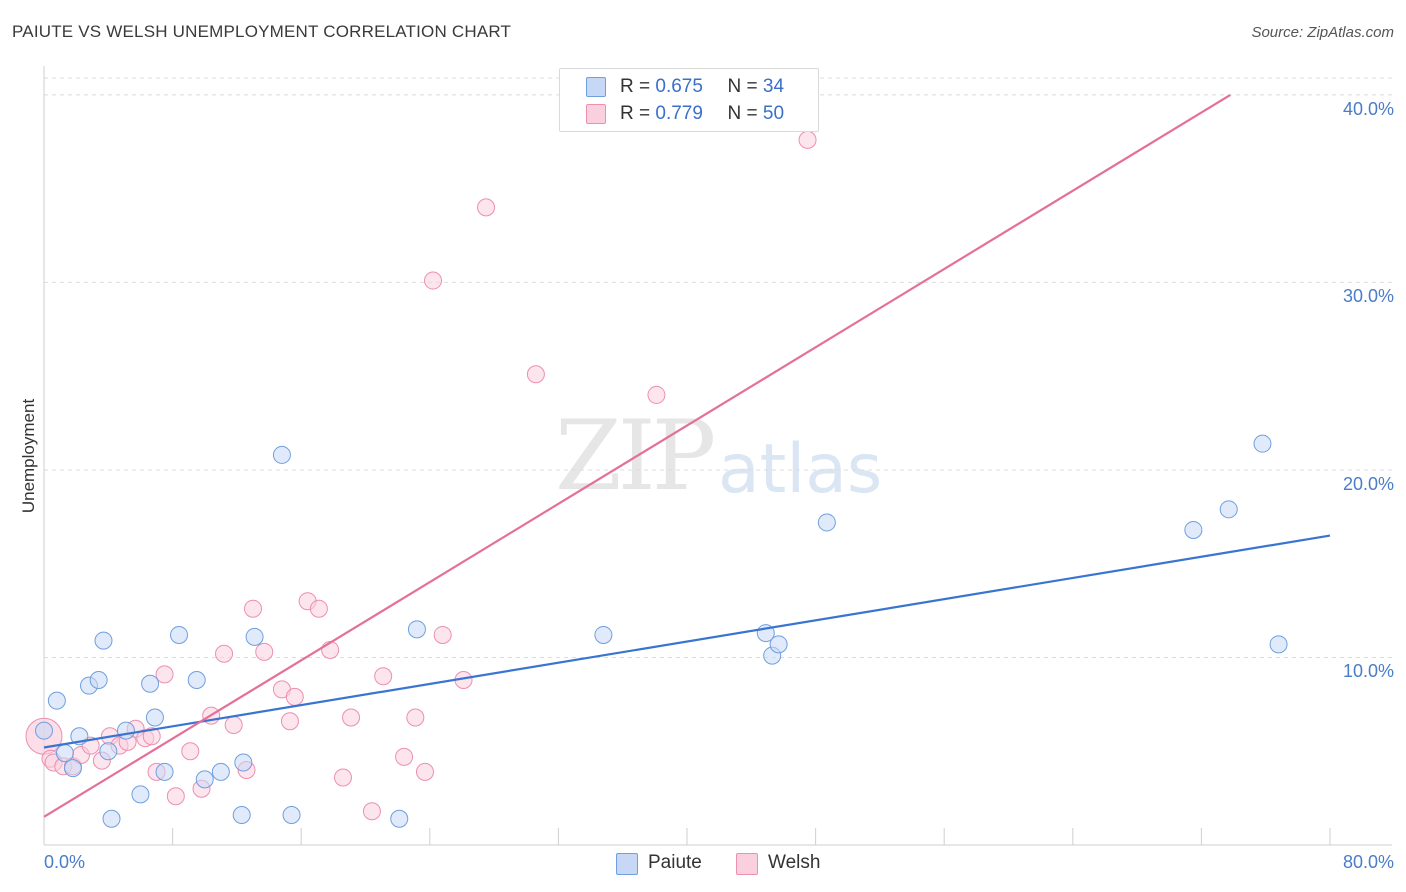 This screenshot has width=1406, height=892. I want to click on correlation-legend: R = 0.675 N = 34 R = 0.779 N = 50, so click(689, 100).